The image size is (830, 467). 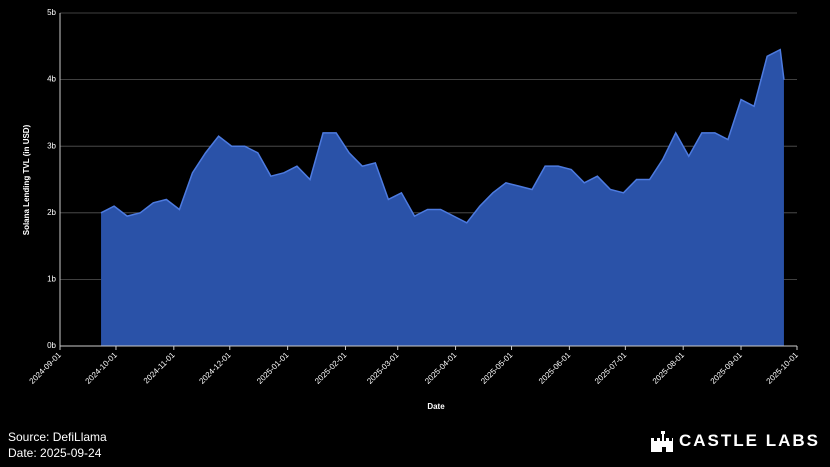 What do you see at coordinates (55, 453) in the screenshot?
I see `date-note: Date: 2025-09-24` at bounding box center [55, 453].